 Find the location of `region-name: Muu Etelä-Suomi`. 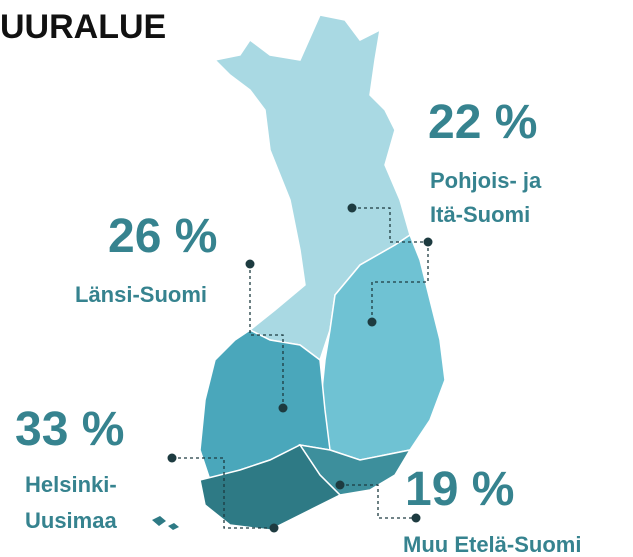

region-name: Muu Etelä-Suomi is located at coordinates (492, 544).